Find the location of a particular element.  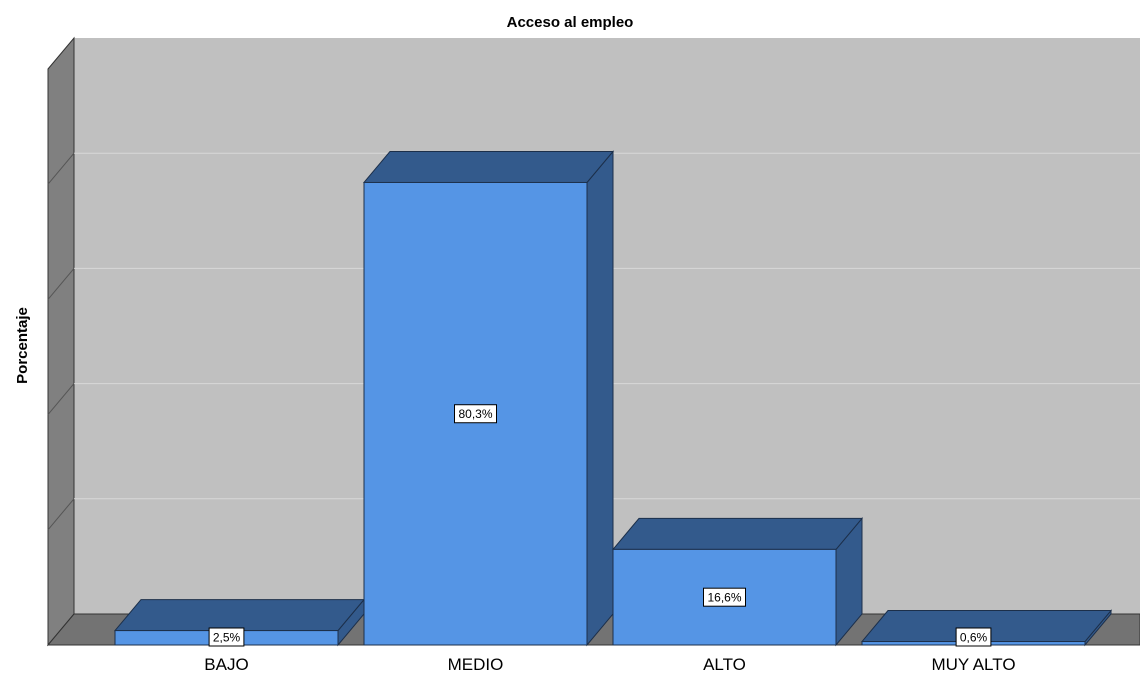

bar-side-face is located at coordinates (600, 398).